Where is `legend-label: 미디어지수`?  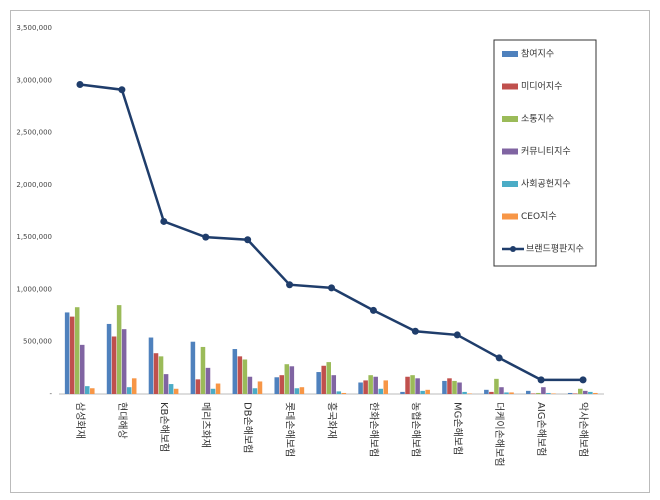
legend-label: 미디어지수 is located at coordinates (541, 86).